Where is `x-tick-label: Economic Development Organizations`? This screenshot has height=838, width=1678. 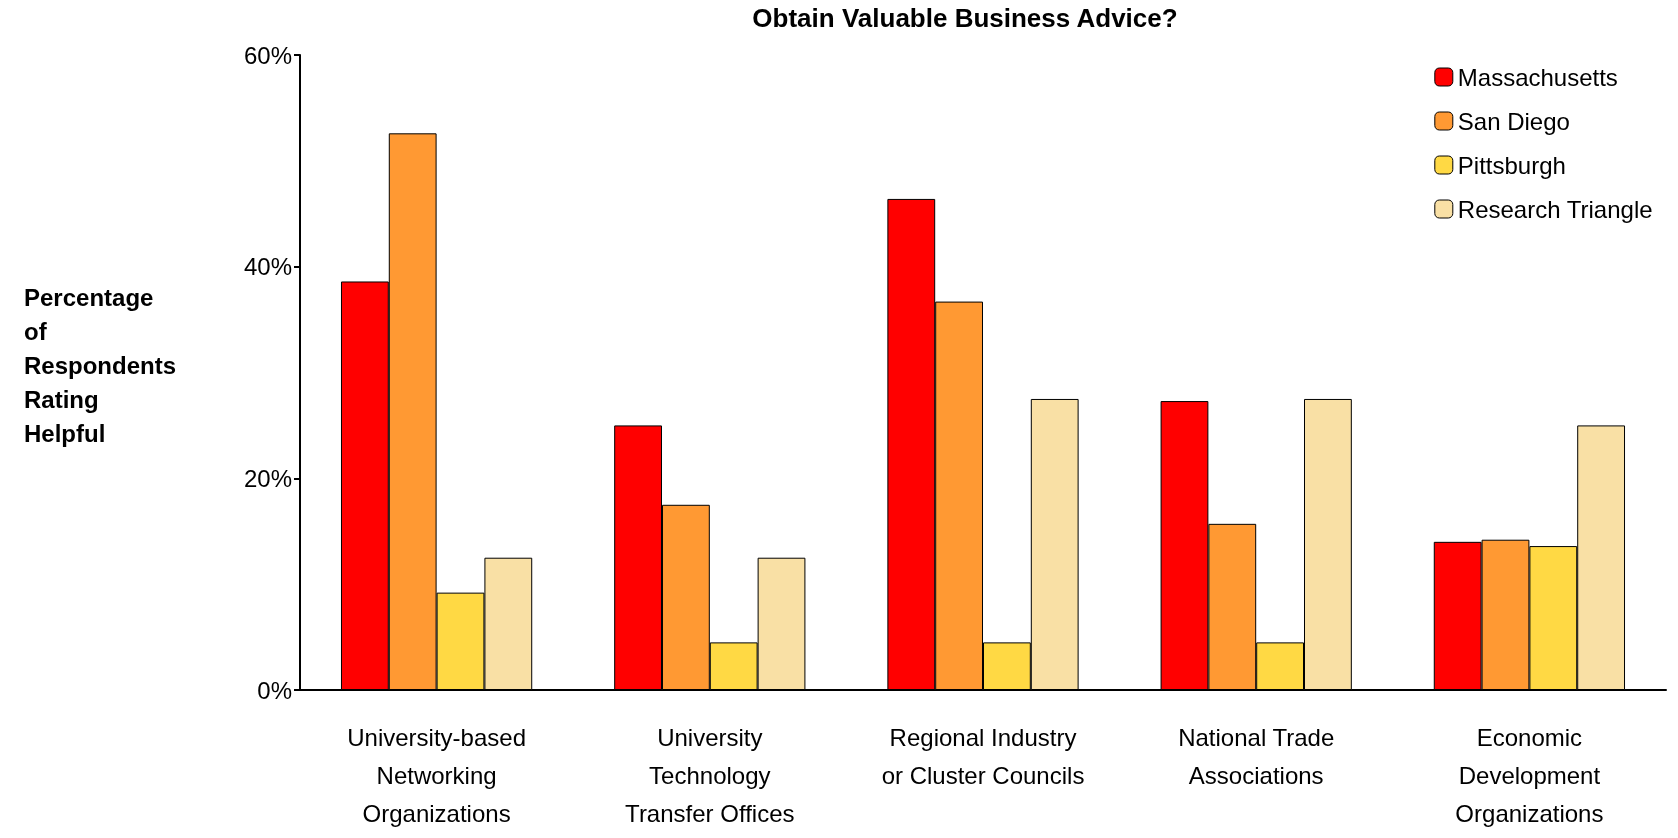
x-tick-label: Economic Development Organizations is located at coordinates (1529, 775).